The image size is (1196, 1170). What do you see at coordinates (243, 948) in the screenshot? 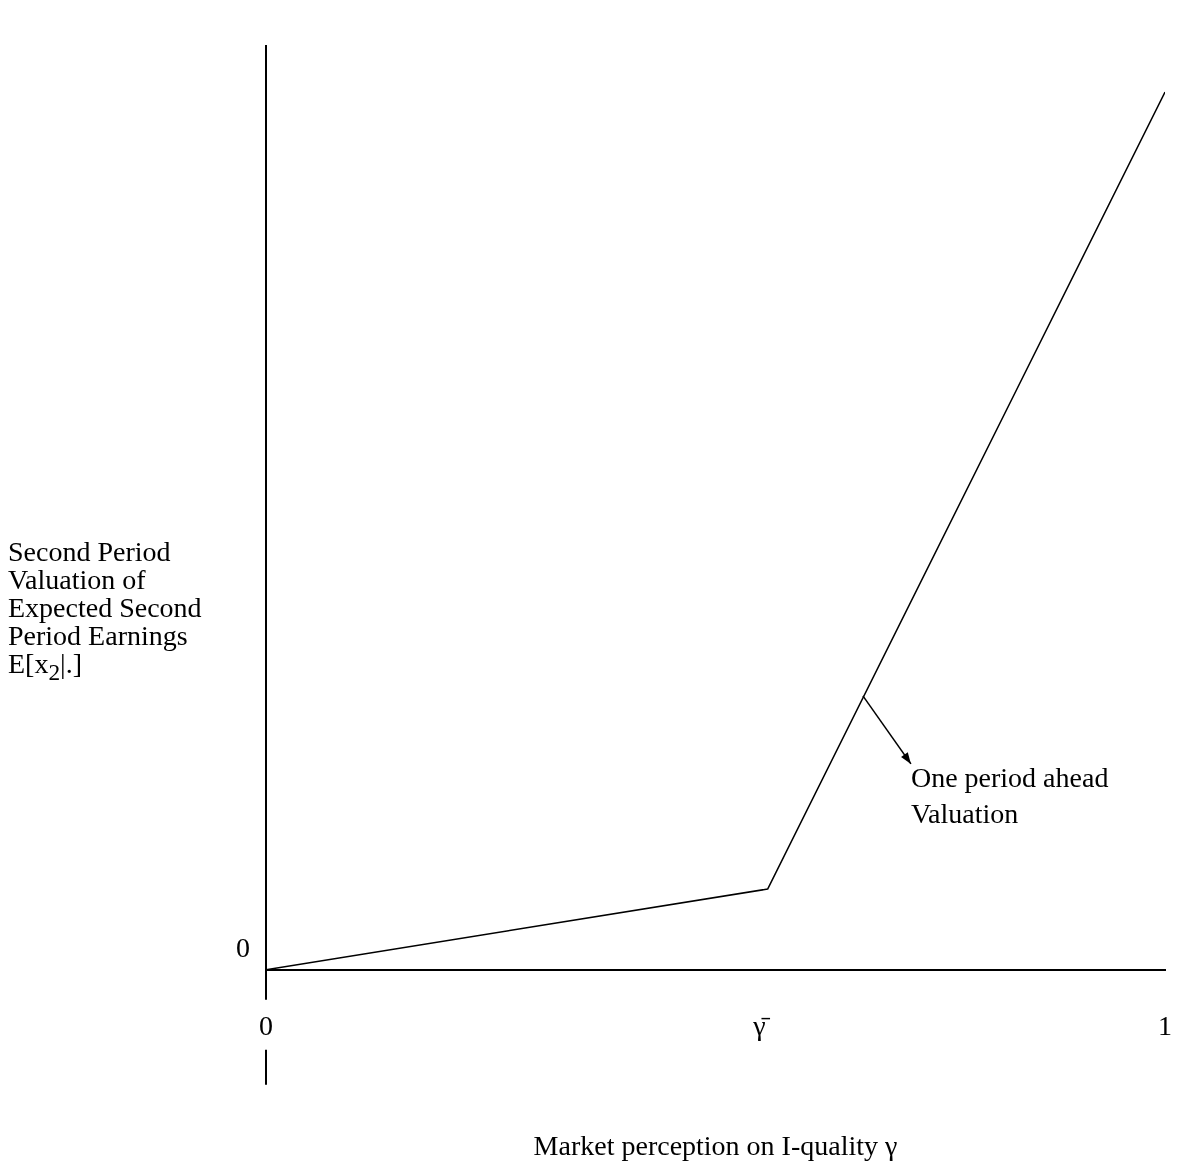
I see `text: 0` at bounding box center [243, 948].